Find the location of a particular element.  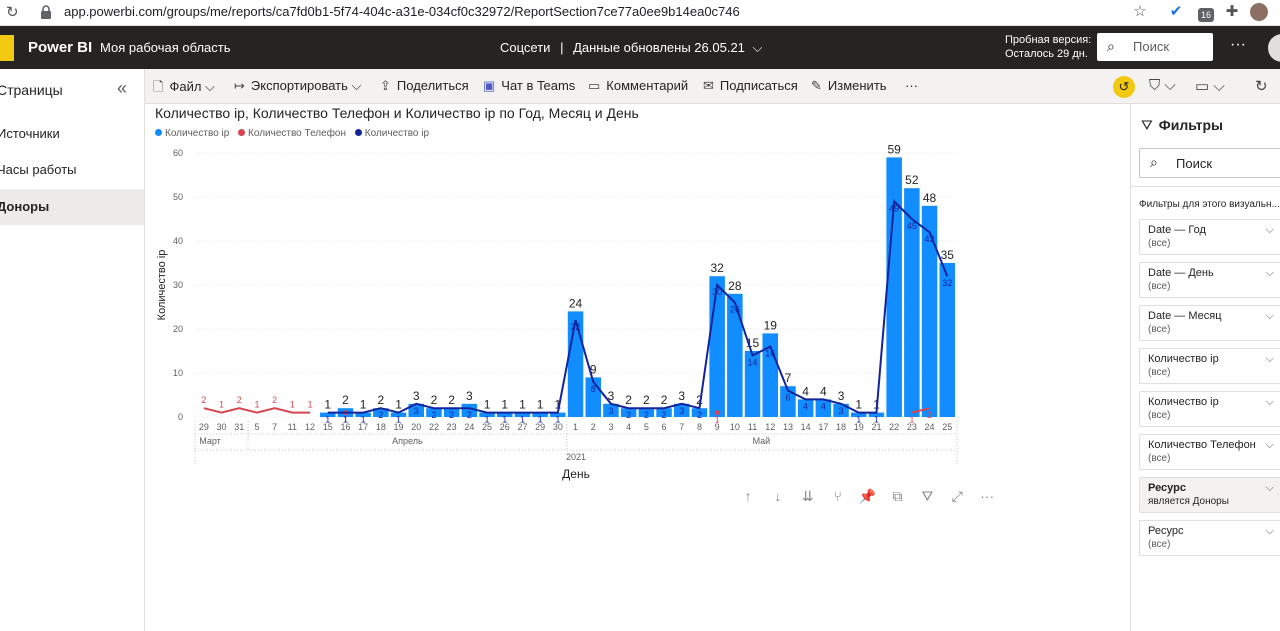

x-tick-label: 18 is located at coordinates (381, 427).